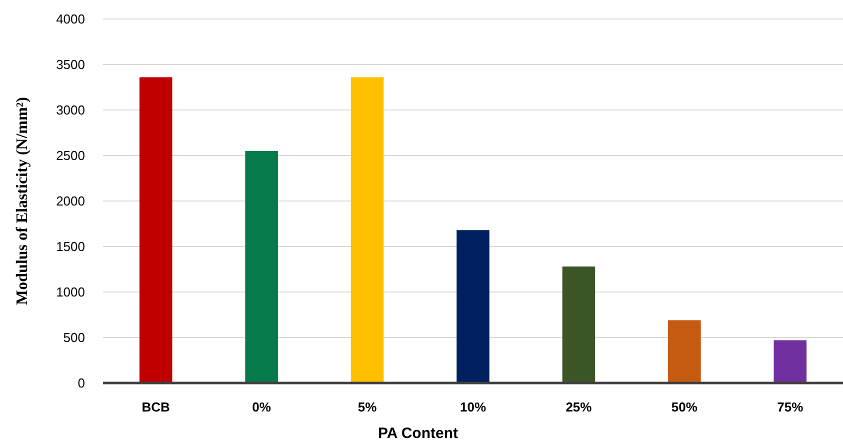 This screenshot has width=843, height=446. Describe the element at coordinates (579, 407) in the screenshot. I see `x-tick-label: 25%` at that location.